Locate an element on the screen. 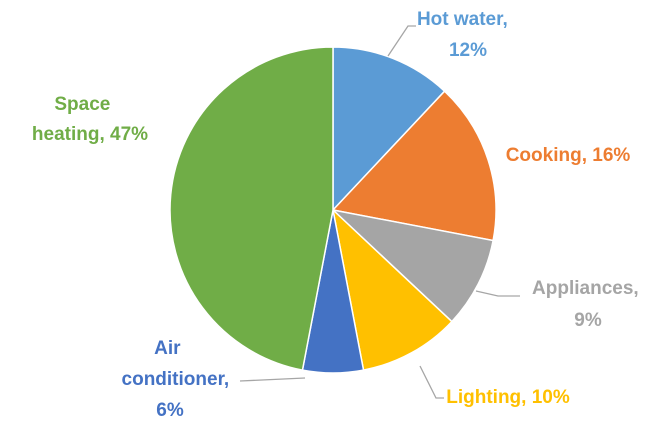 The height and width of the screenshot is (423, 657). data-label: Air conditioner, 6% is located at coordinates (178, 379).